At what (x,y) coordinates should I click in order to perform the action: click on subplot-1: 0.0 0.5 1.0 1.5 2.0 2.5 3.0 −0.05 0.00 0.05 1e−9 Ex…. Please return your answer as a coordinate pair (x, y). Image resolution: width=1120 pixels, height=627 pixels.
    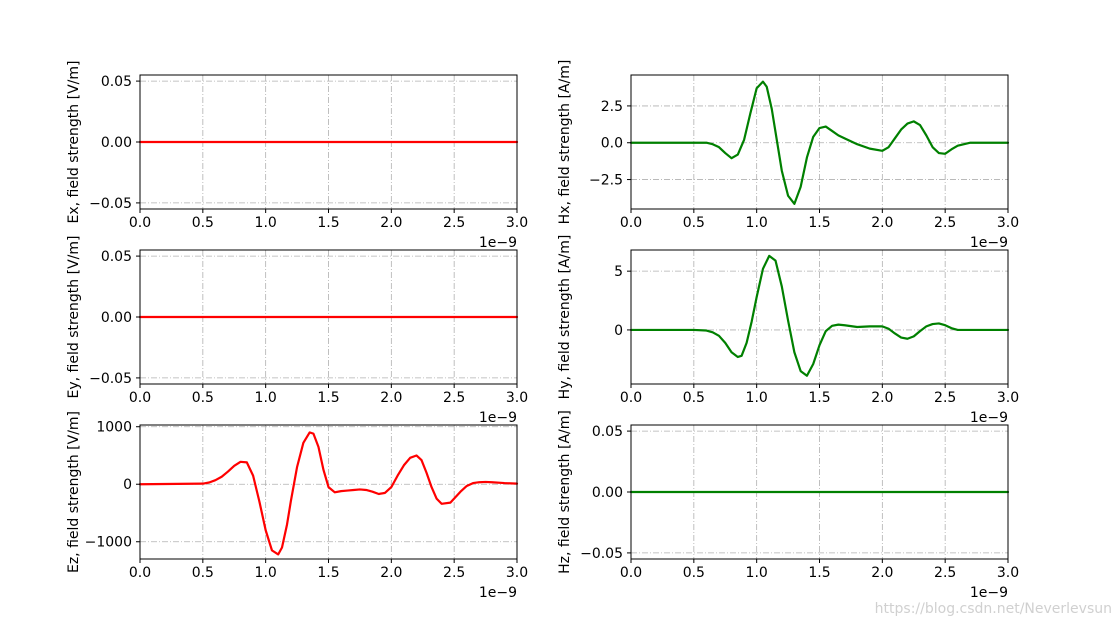
    Looking at the image, I should click on (297, 156).